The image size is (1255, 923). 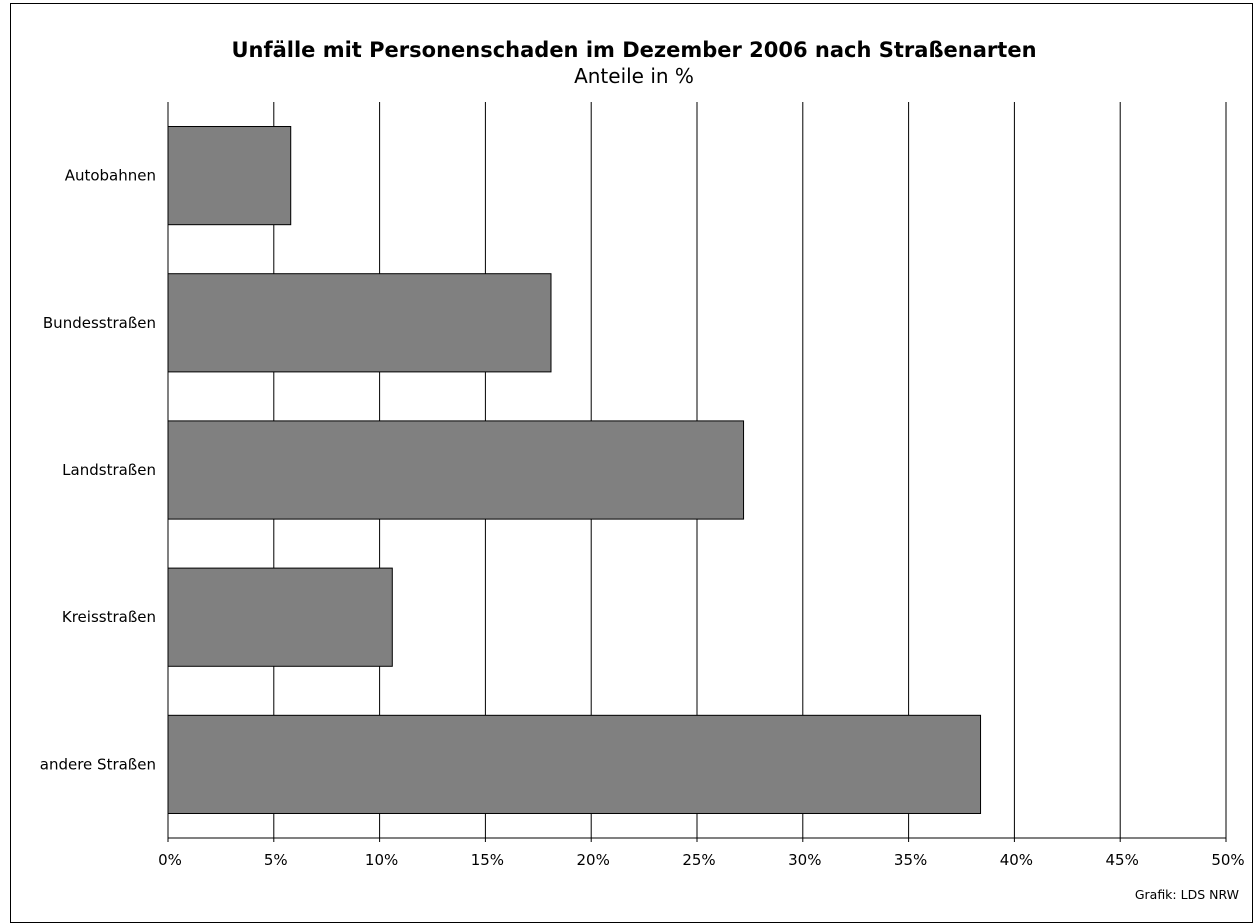 I want to click on x-tick-label: 10%, so click(x=381, y=860).